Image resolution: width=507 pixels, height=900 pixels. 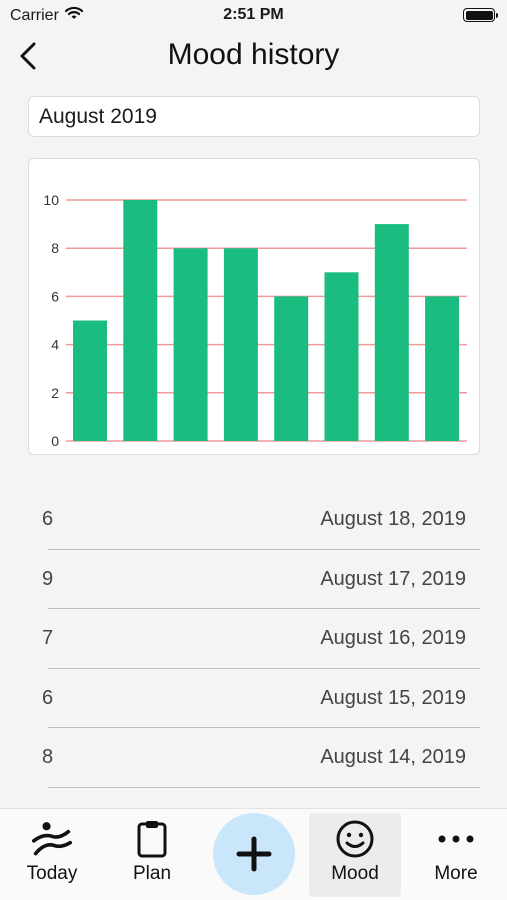 I want to click on list-item: 7 August 16, 2019, so click(x=253, y=639).